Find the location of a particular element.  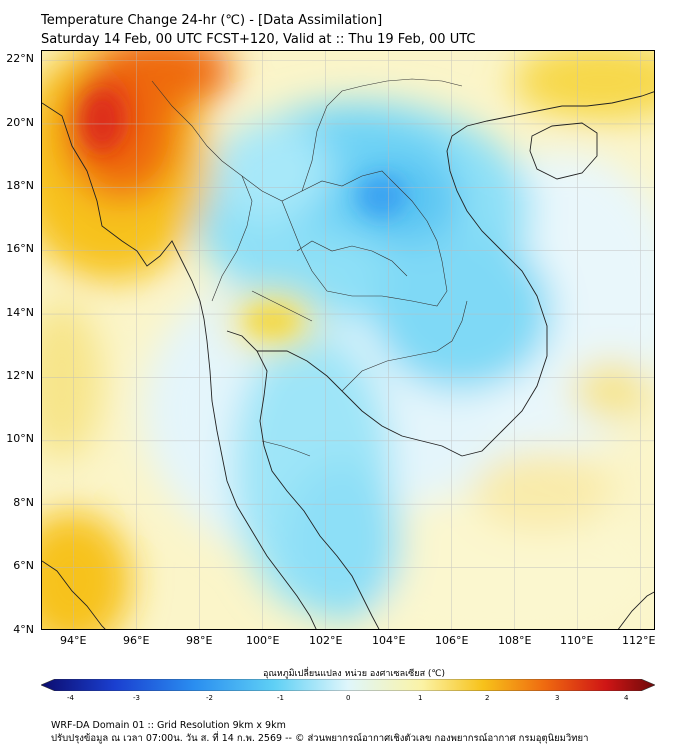

colorbar-tick: -3 is located at coordinates (136, 698).